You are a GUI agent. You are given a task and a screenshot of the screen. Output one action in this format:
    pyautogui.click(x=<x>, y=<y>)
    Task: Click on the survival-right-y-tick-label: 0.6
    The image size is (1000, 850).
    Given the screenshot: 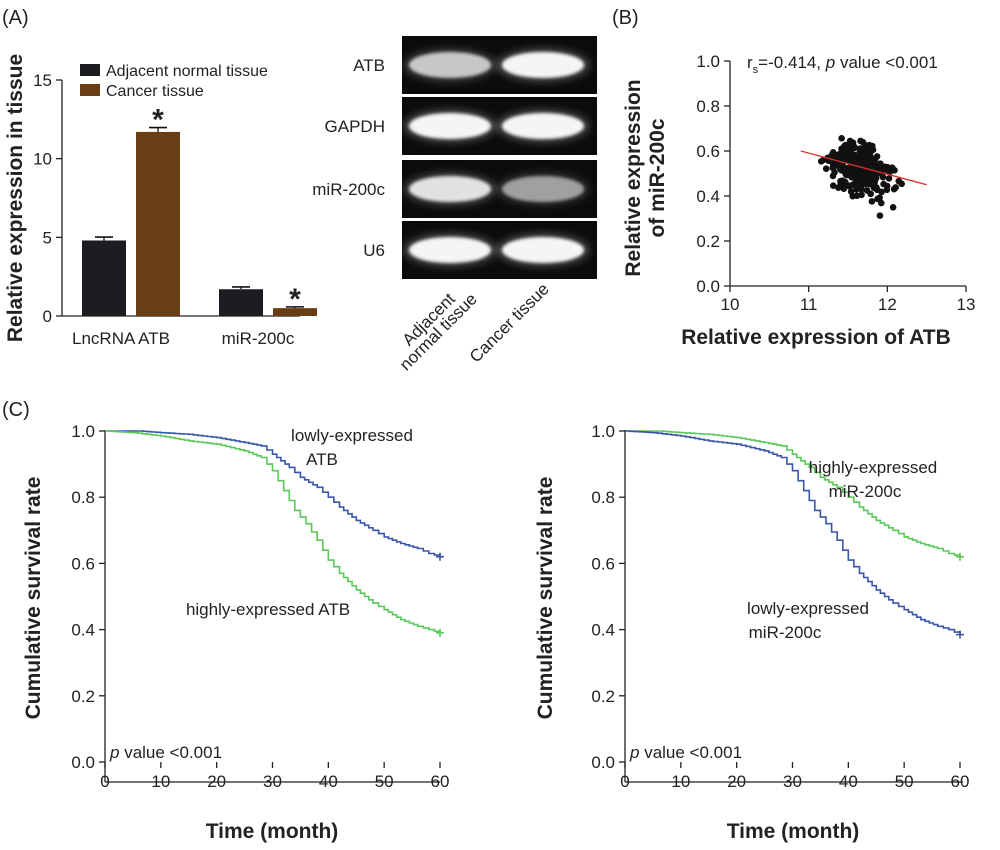 What is the action you would take?
    pyautogui.click(x=603, y=563)
    